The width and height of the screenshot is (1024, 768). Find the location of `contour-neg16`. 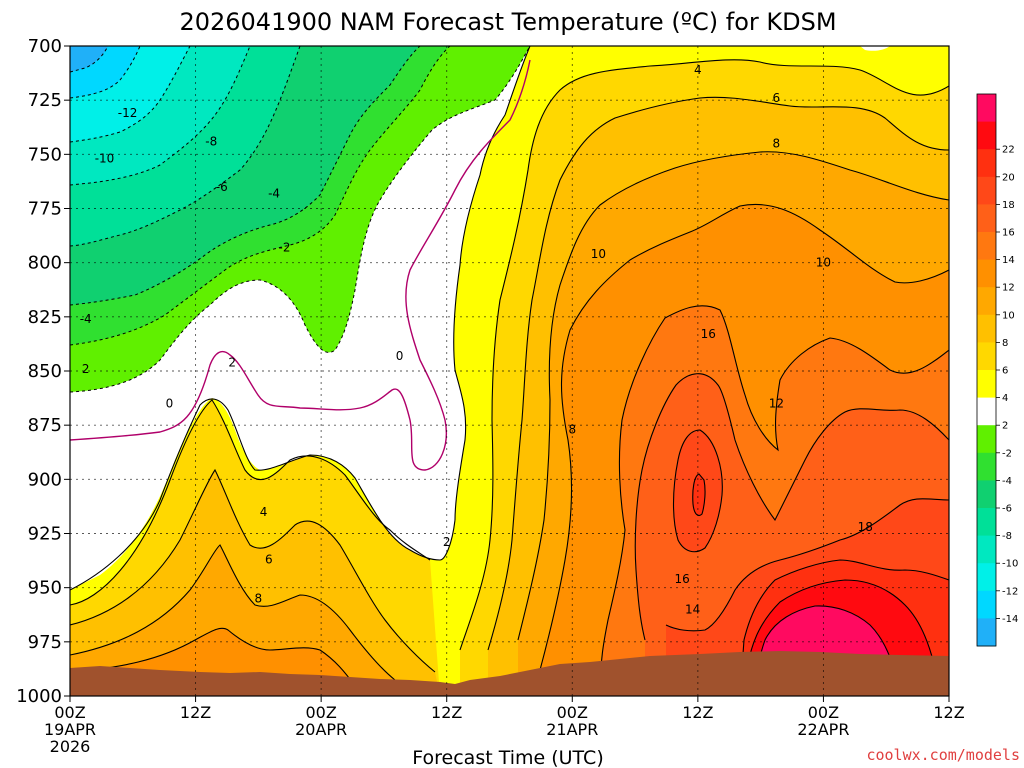

contour-neg16 is located at coordinates (89, 59).